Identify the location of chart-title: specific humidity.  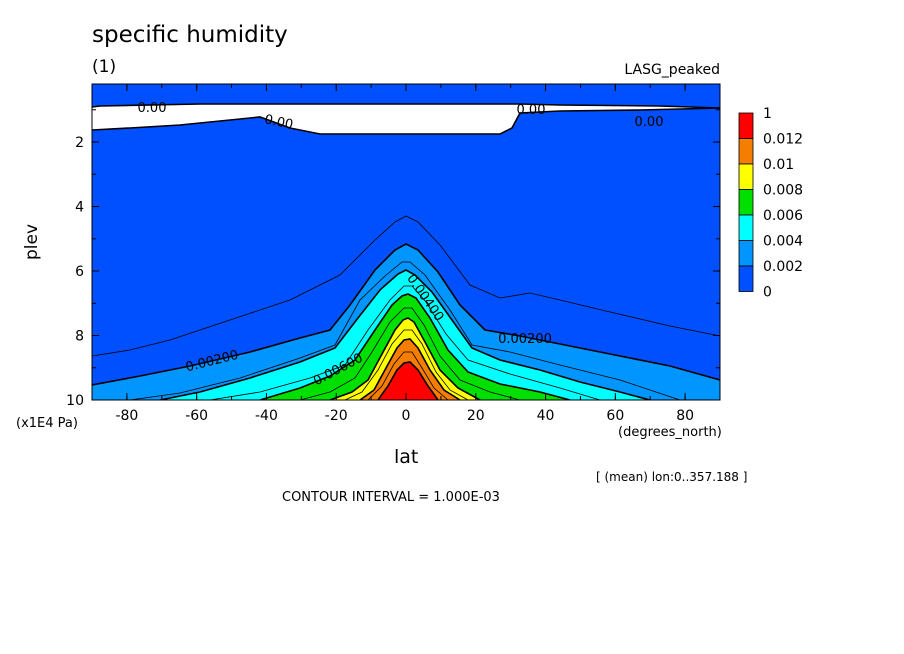
(190, 35).